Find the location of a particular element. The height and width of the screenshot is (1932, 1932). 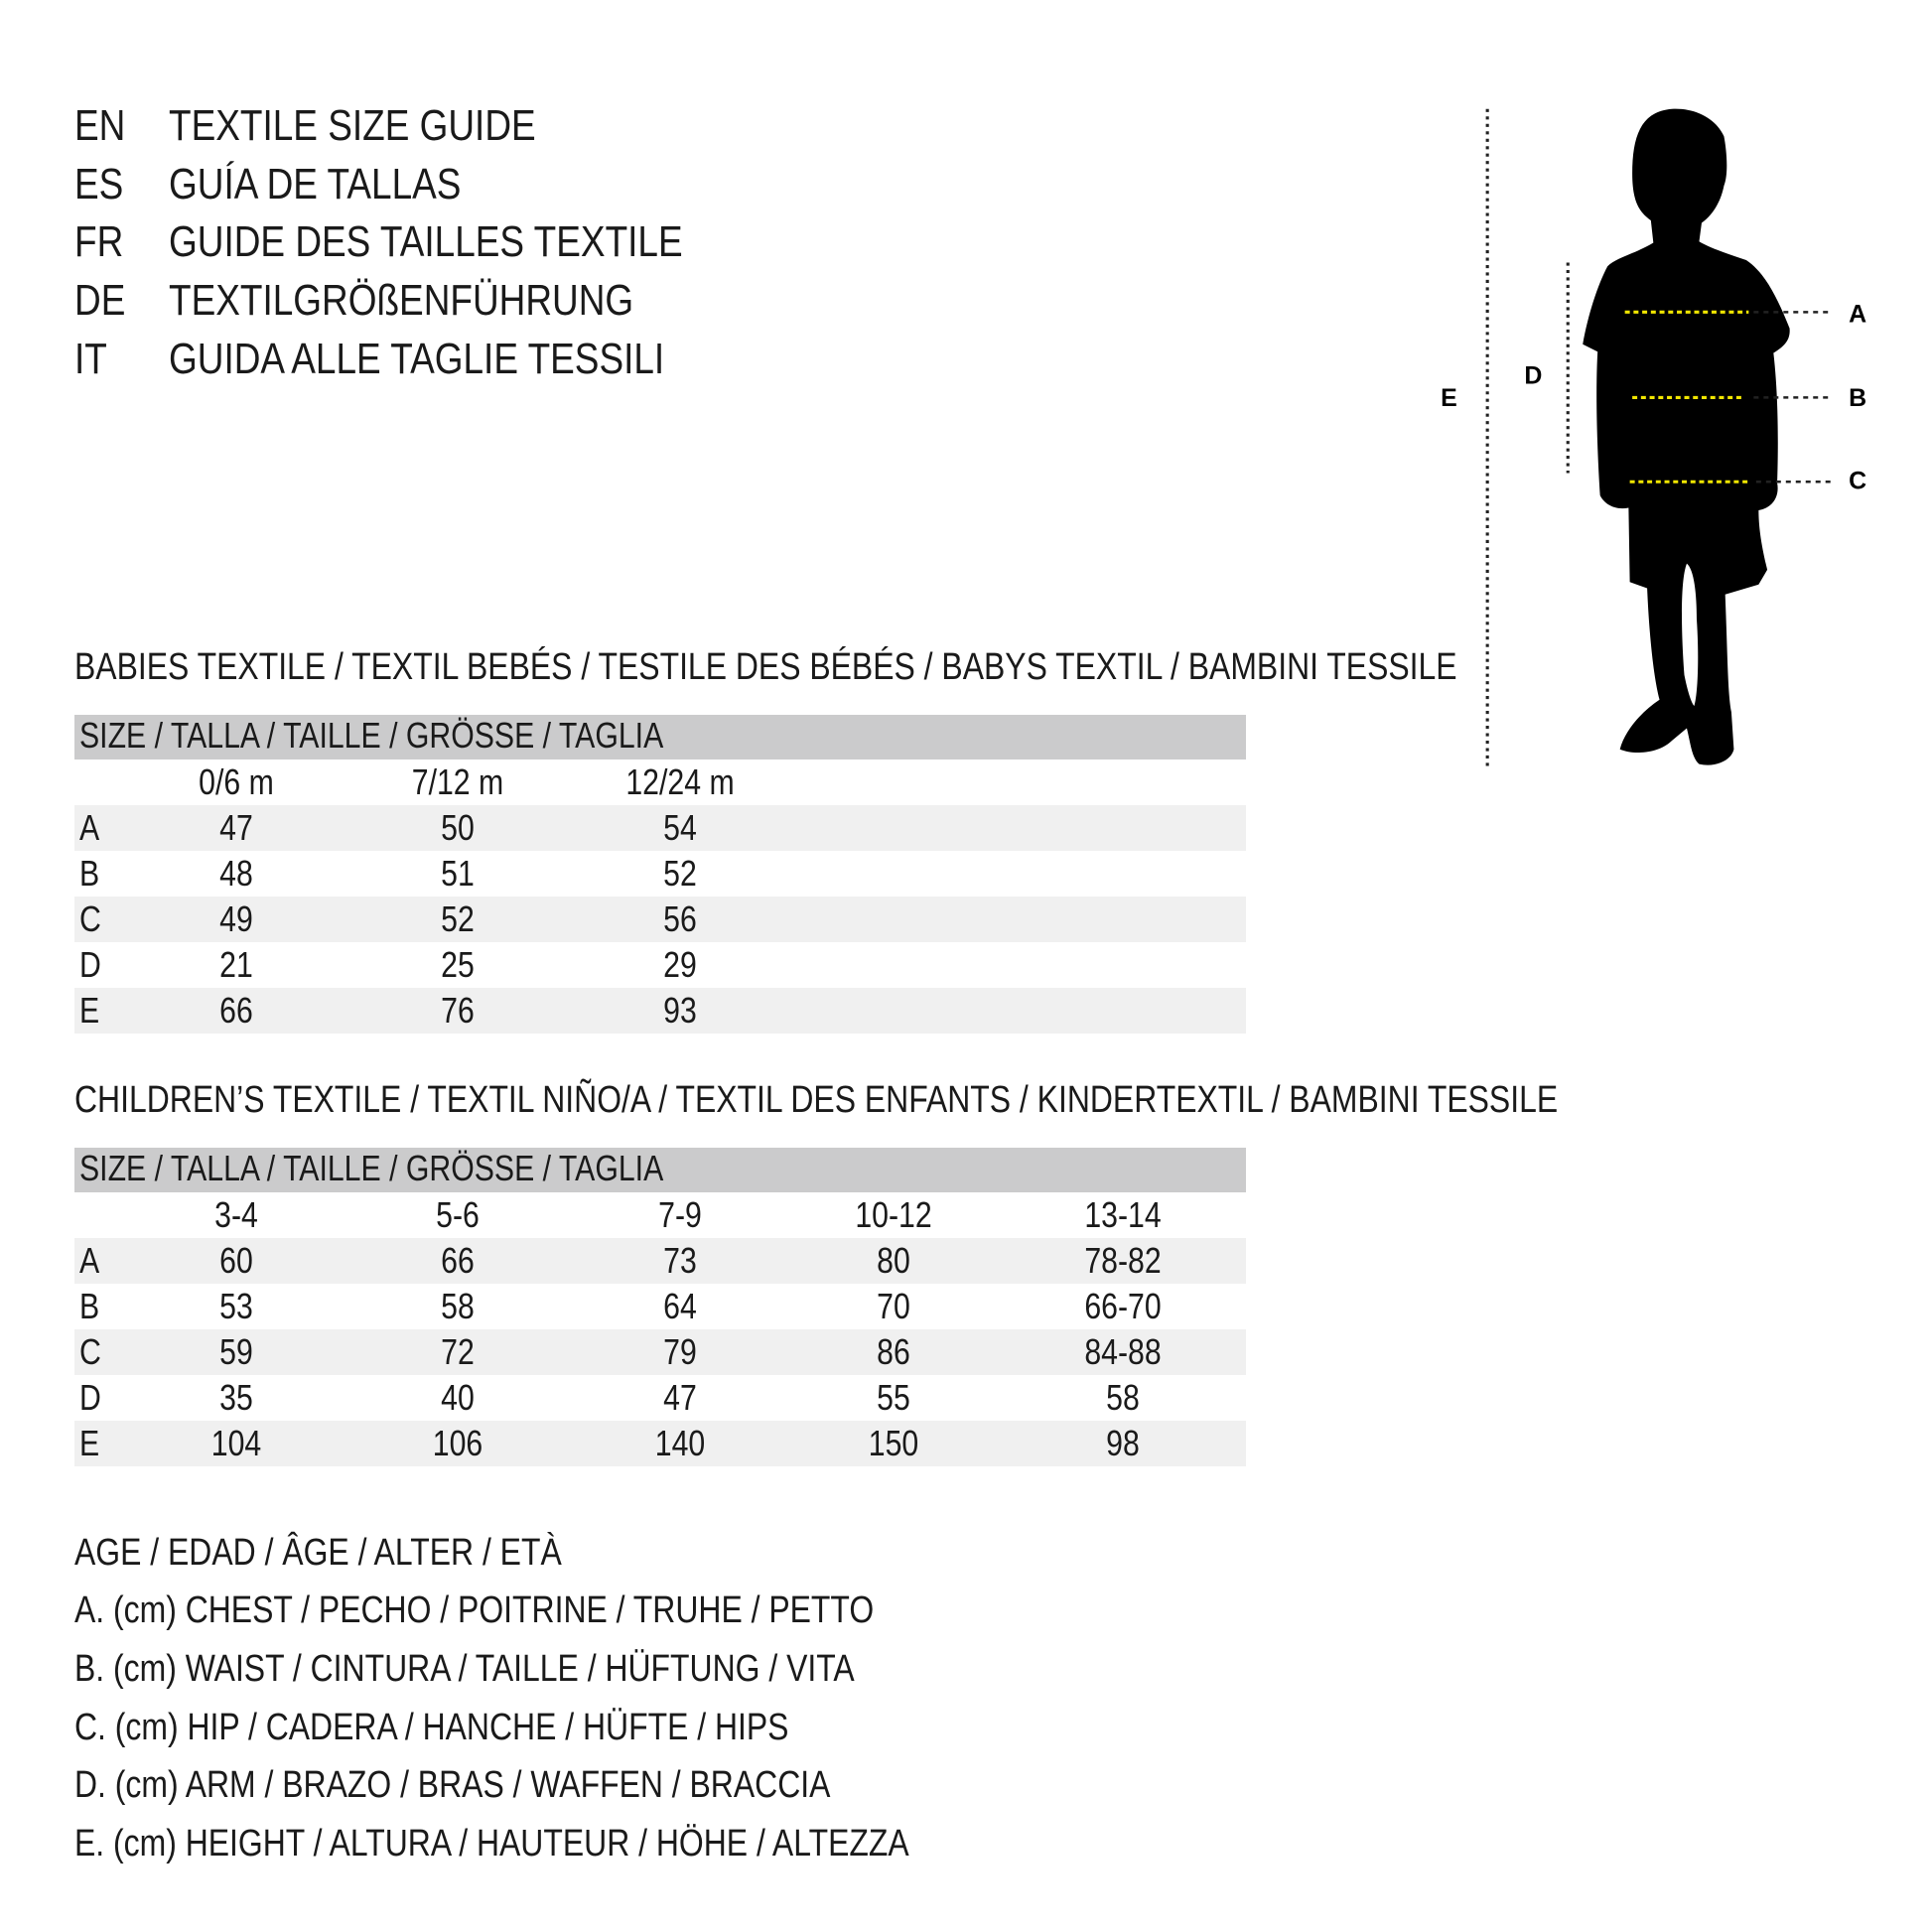

legend-text: AGE / EDAD / ÂGE / ALTER / ETÀ is located at coordinates (318, 1553).